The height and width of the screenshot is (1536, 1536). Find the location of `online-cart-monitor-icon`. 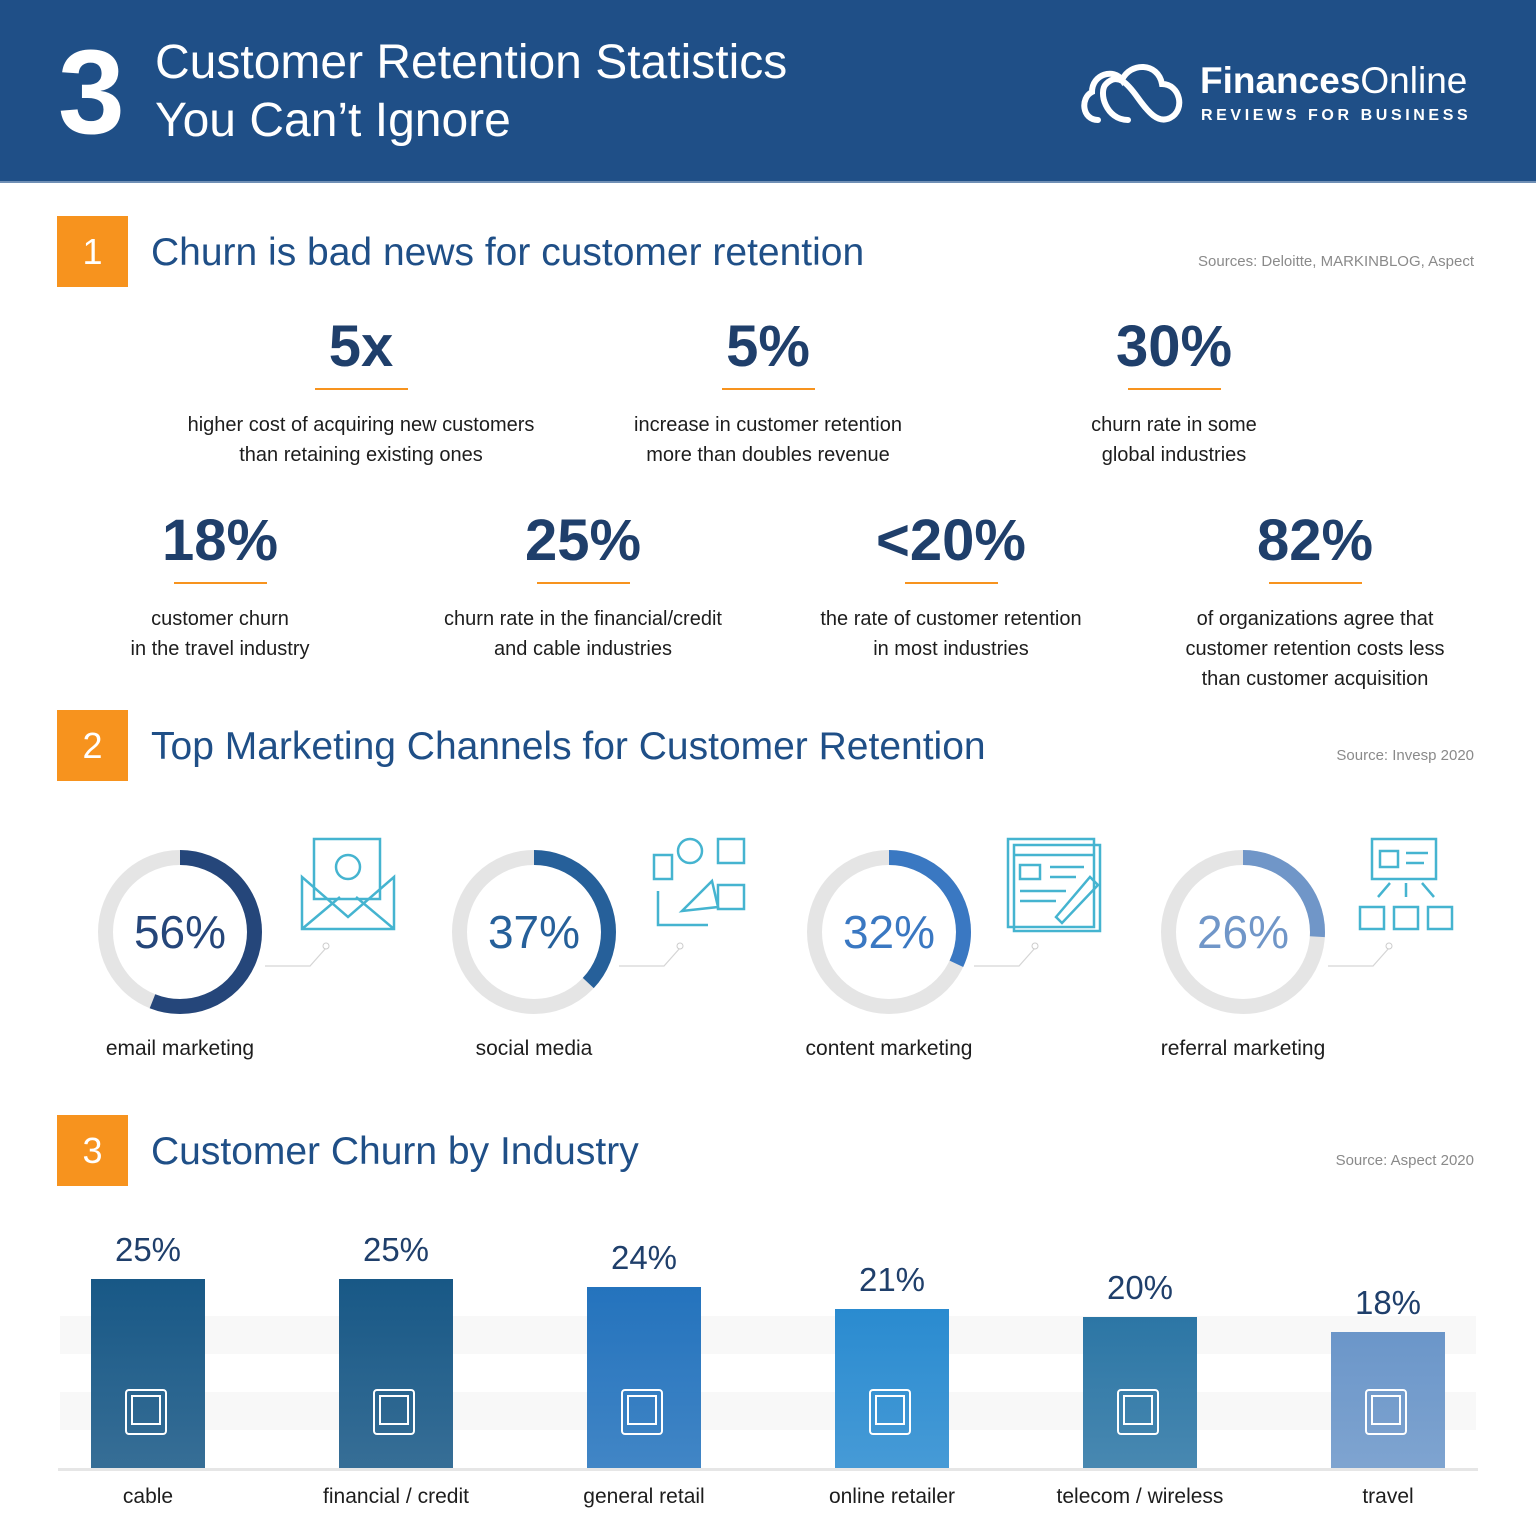

online-cart-monitor-icon is located at coordinates (890, 1411).